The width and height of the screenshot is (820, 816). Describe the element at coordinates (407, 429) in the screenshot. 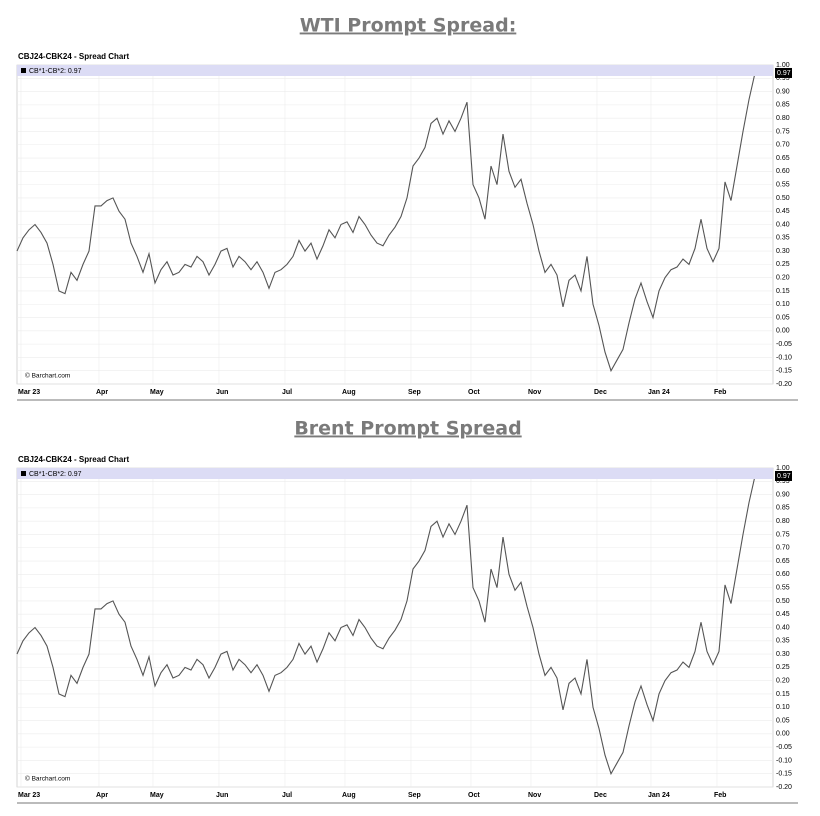

I see `chart-title: Brent Prompt Spread` at that location.